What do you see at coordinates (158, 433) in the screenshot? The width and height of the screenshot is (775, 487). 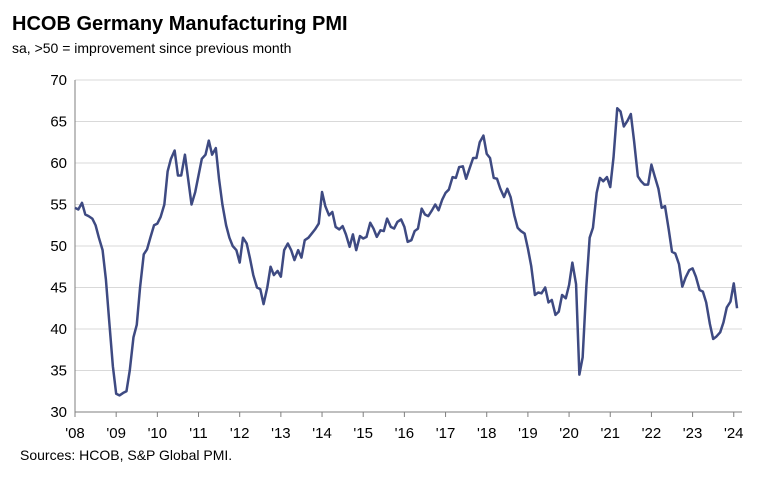 I see `x-tick-label: '10` at bounding box center [158, 433].